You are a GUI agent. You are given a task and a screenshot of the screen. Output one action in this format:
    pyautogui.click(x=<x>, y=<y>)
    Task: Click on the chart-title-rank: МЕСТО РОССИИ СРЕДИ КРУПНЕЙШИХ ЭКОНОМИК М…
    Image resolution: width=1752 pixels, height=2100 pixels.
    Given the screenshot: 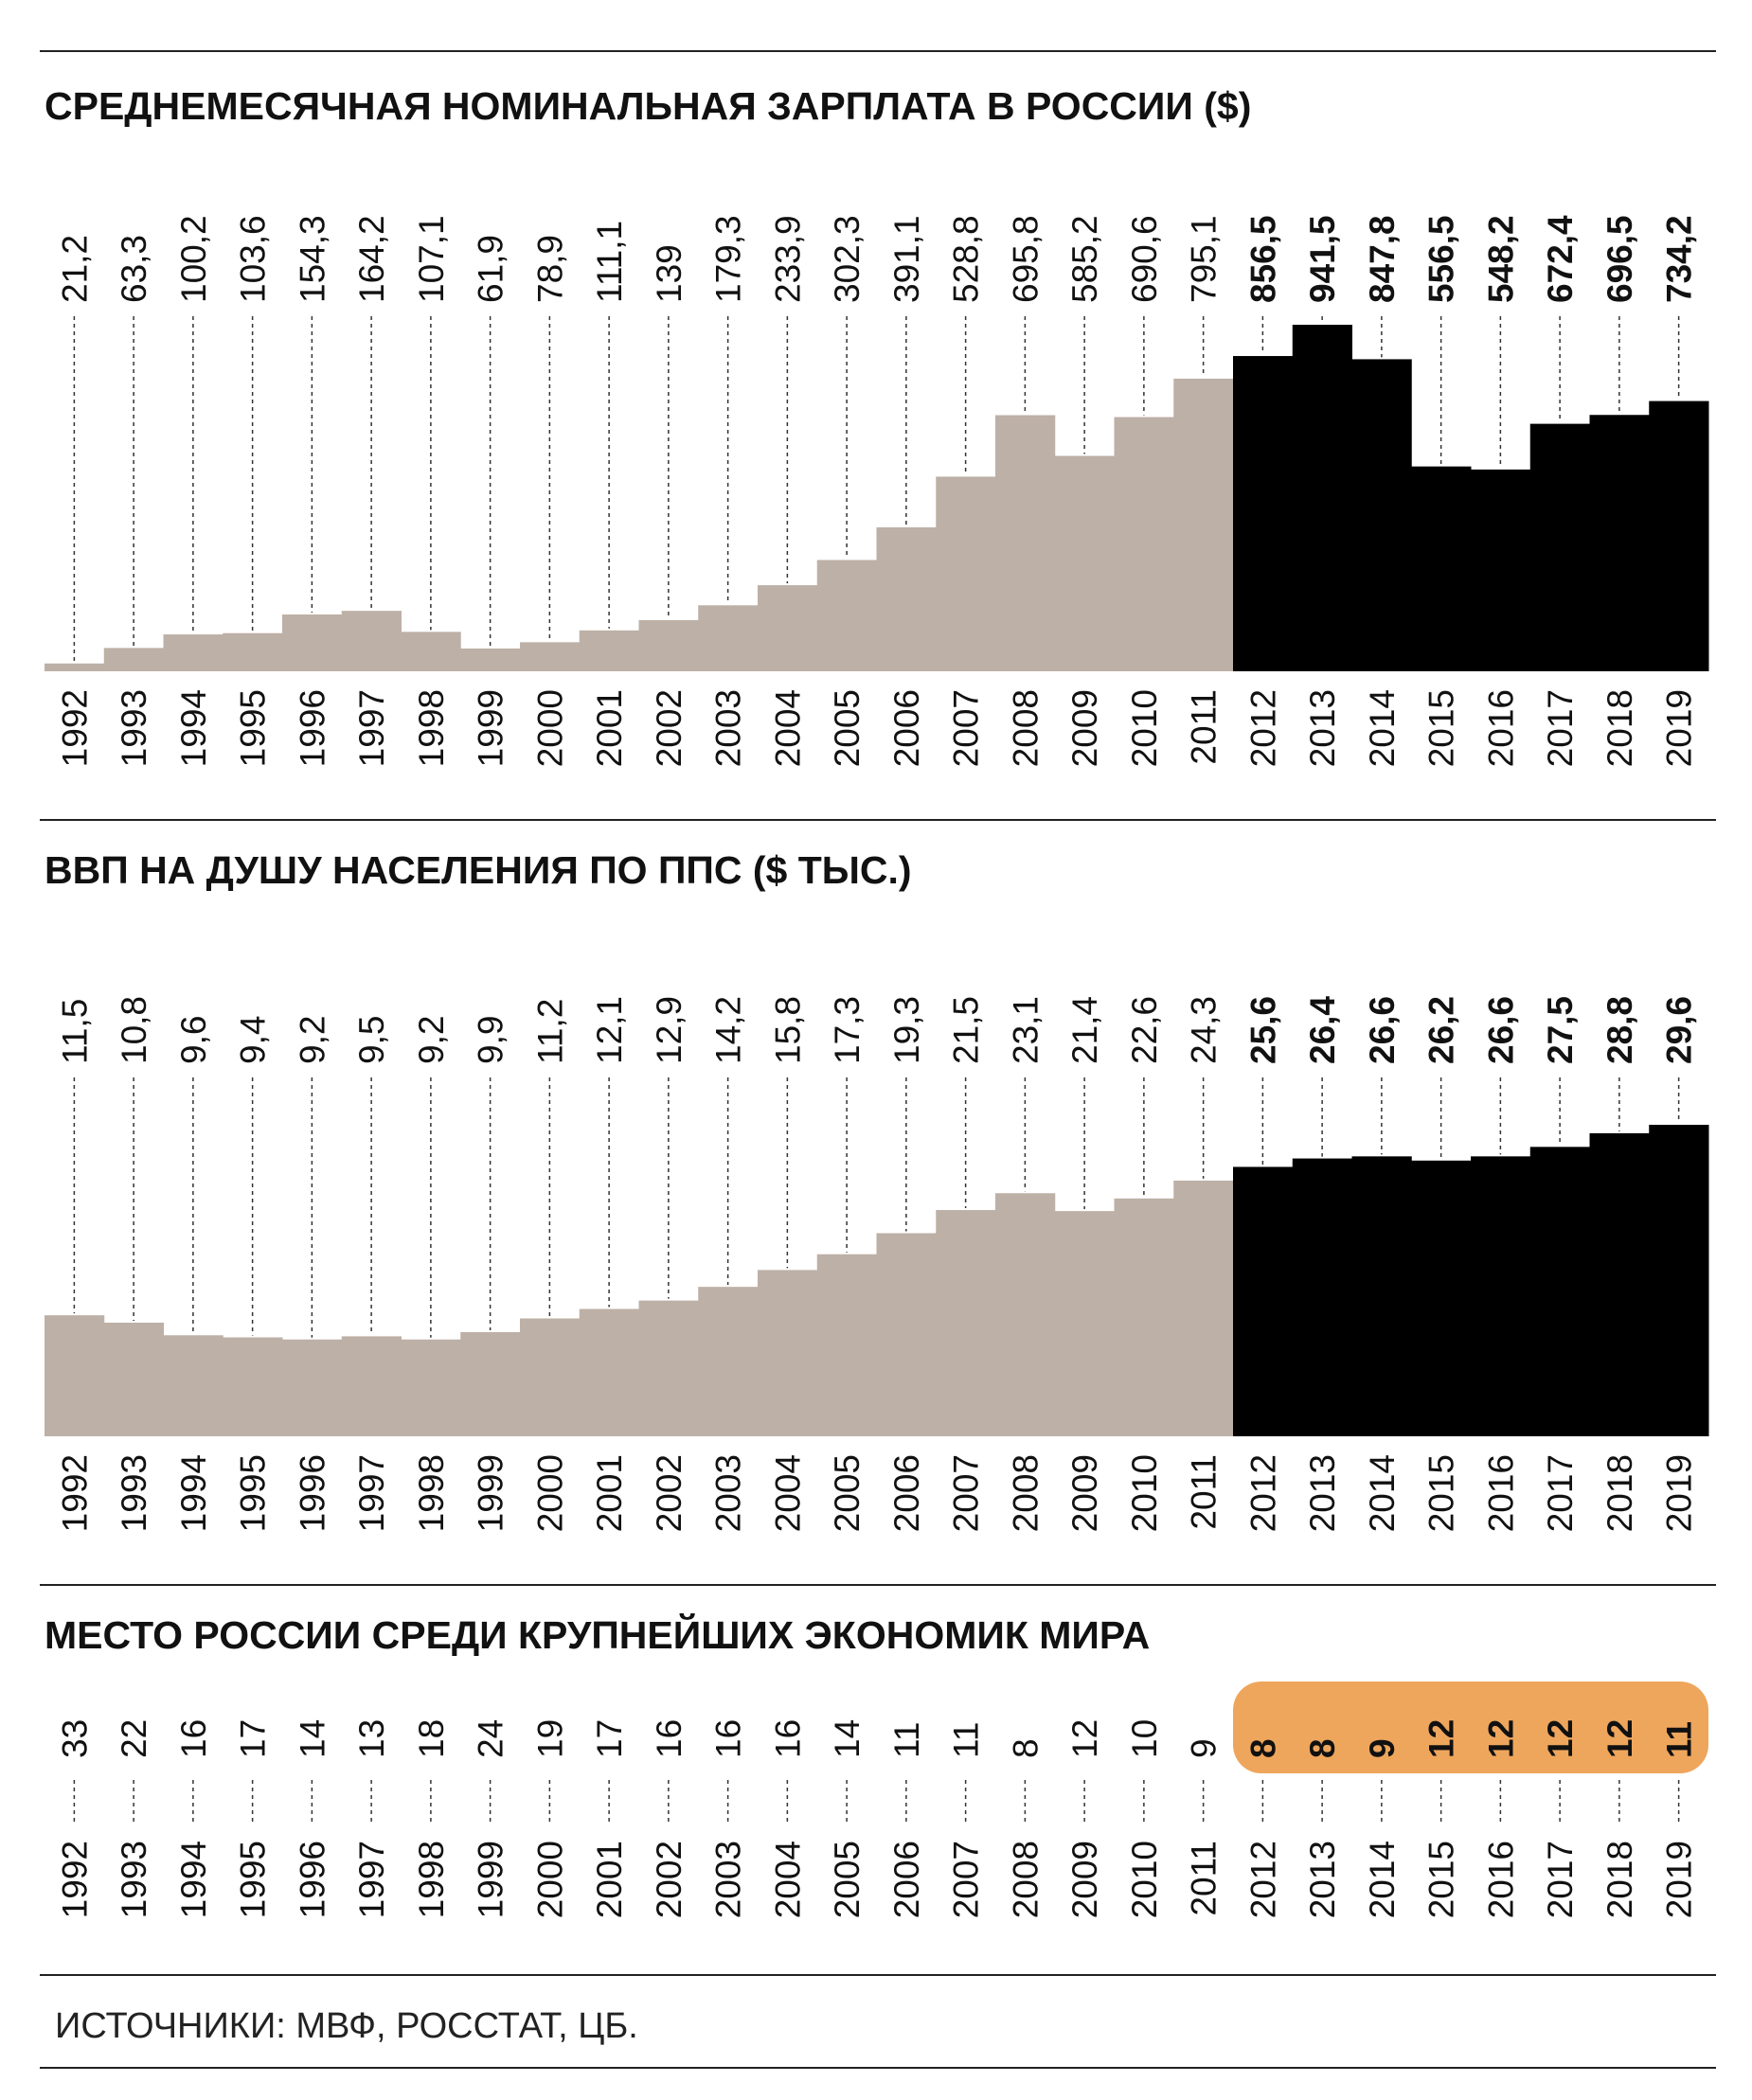 What is the action you would take?
    pyautogui.click(x=597, y=1635)
    